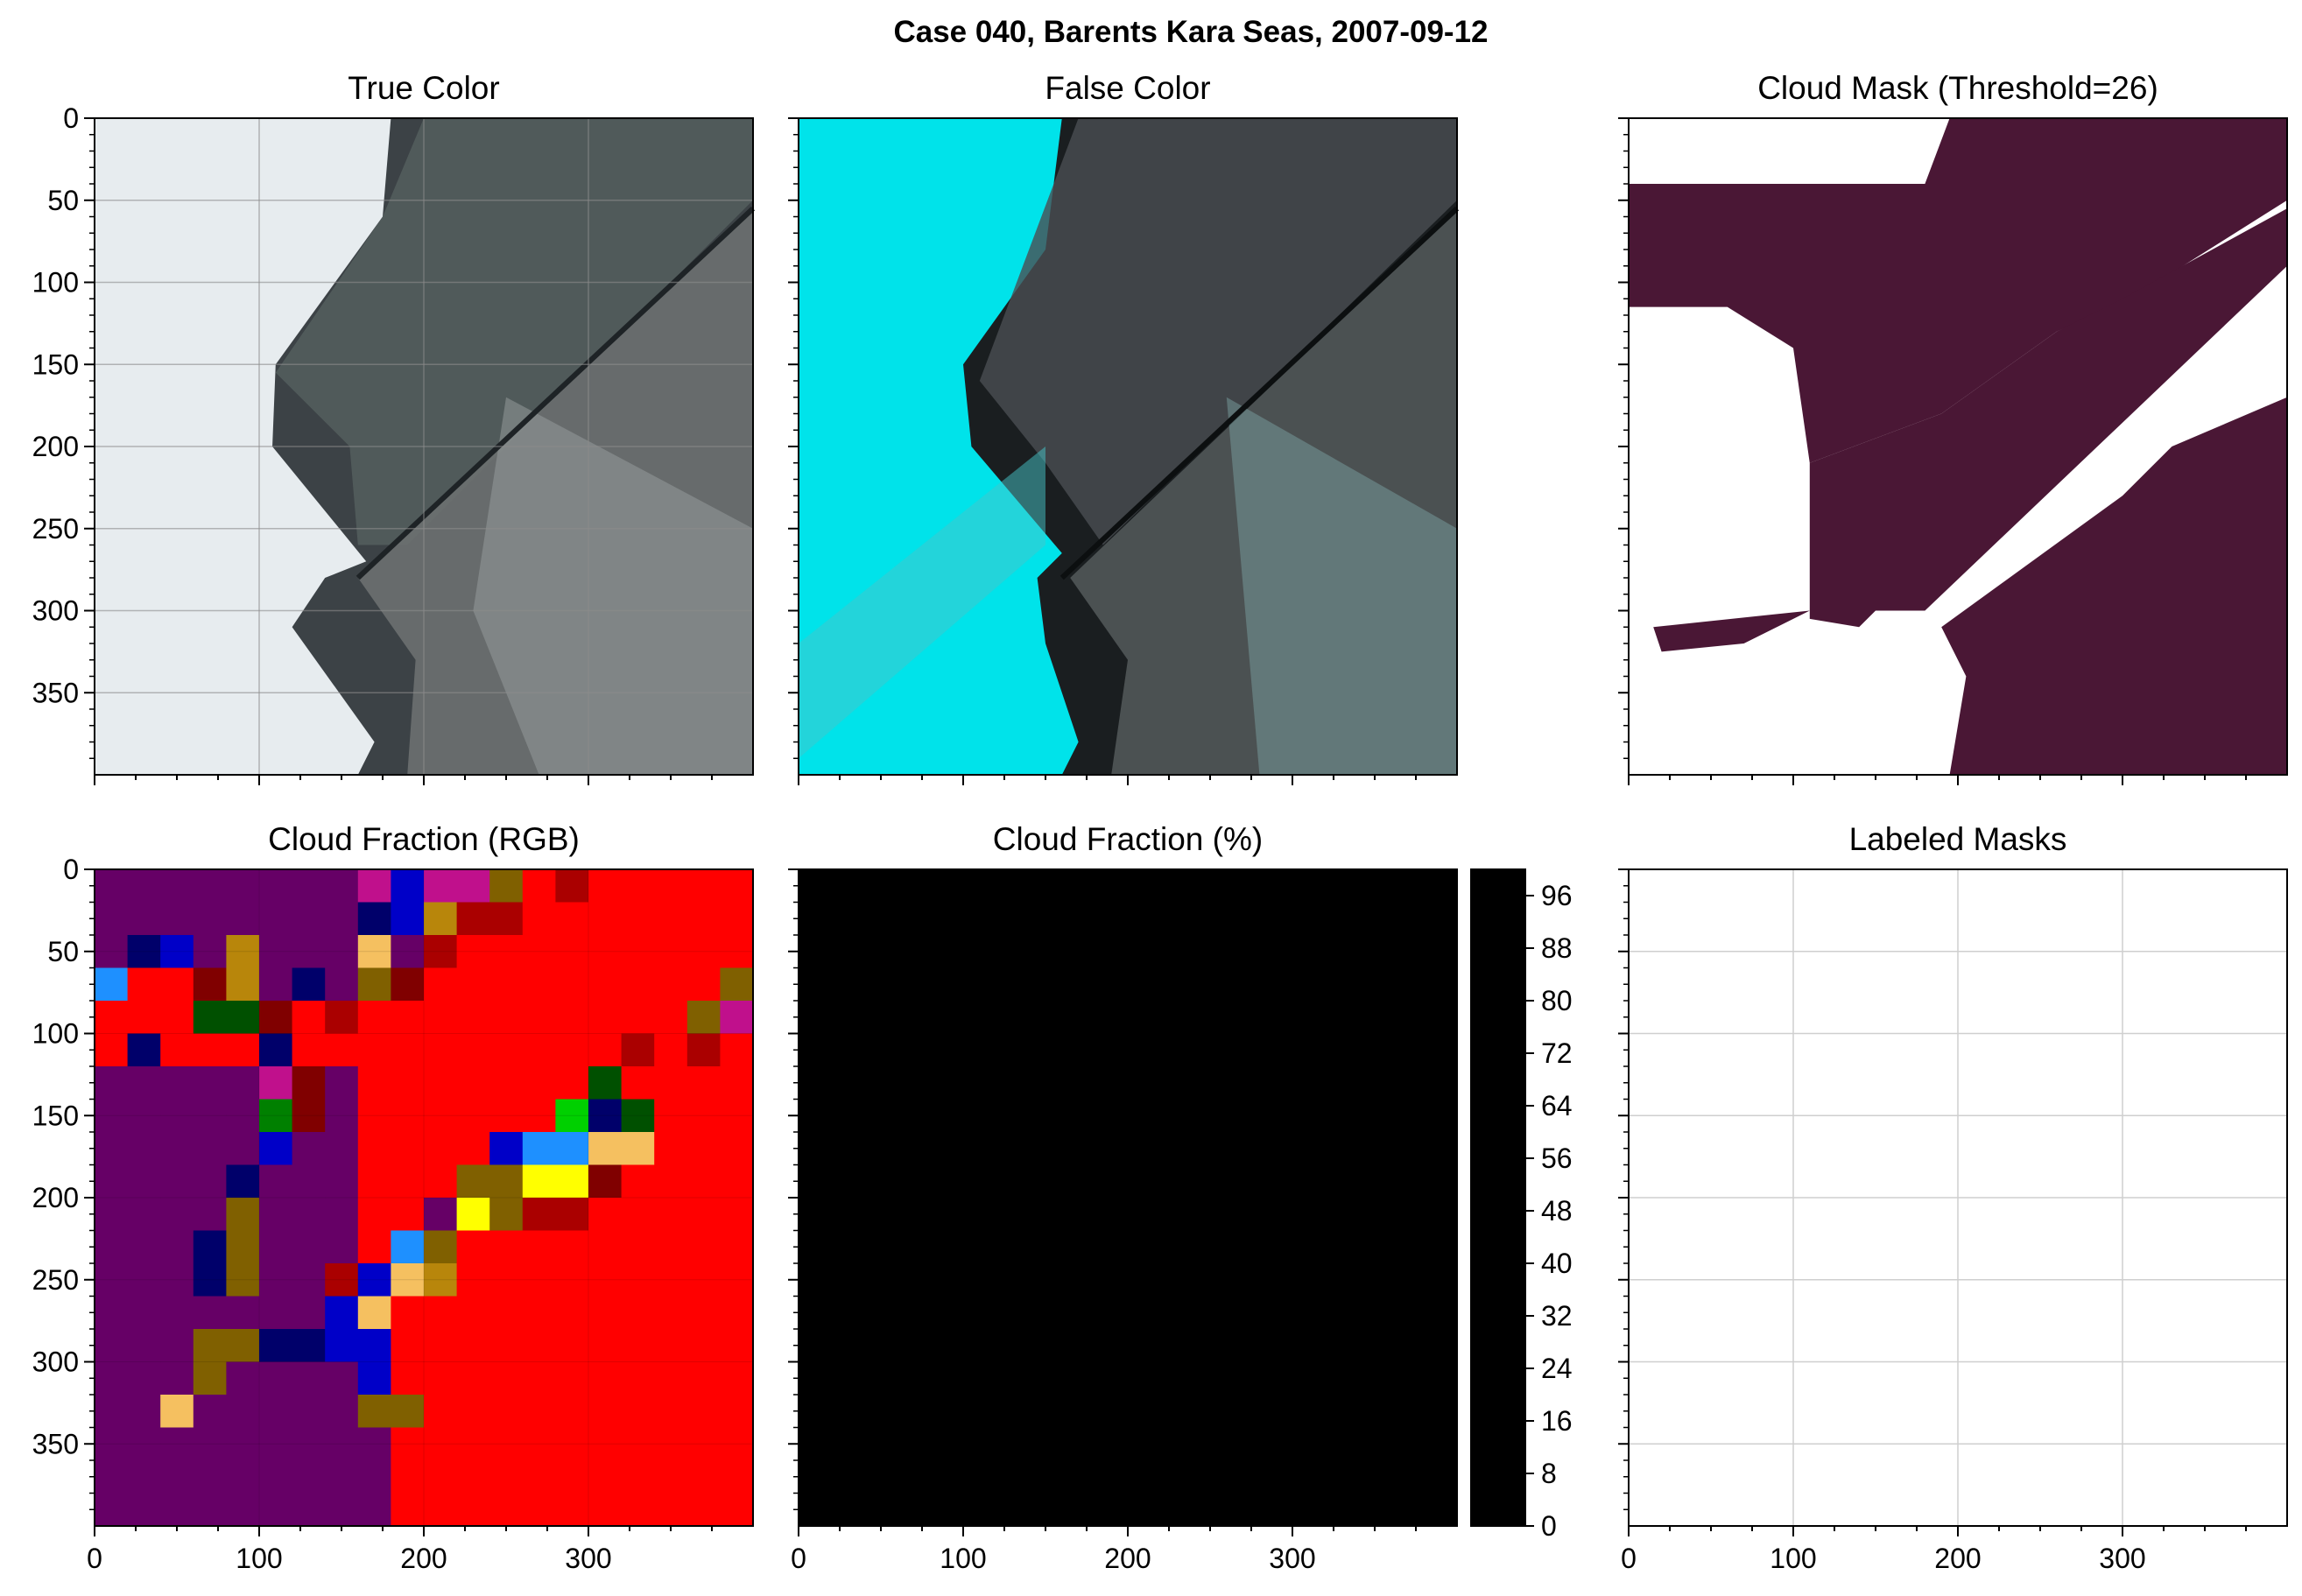  Describe the element at coordinates (1958, 839) in the screenshot. I see `panel-title: Labeled Masks` at that location.